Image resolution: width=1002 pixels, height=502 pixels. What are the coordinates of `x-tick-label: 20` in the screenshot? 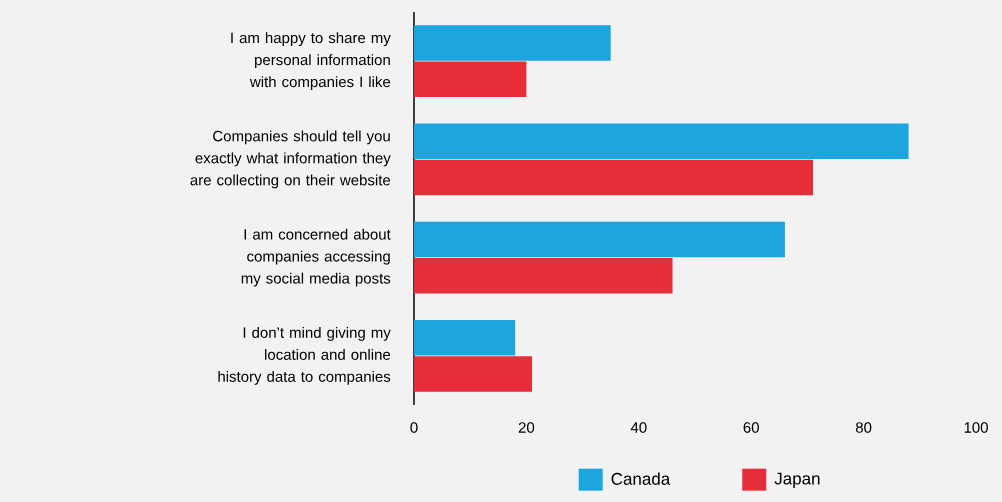 It's located at (526, 427).